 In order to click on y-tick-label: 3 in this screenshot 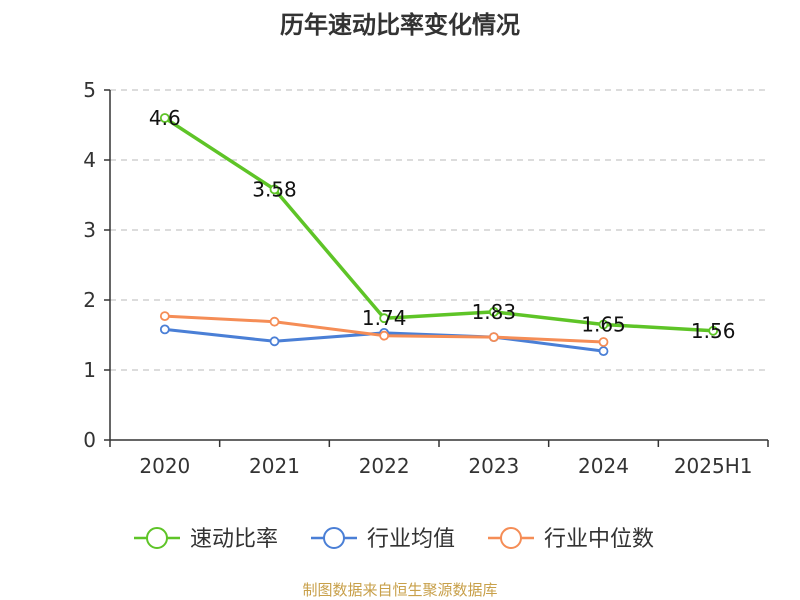, I will do `click(89, 230)`.